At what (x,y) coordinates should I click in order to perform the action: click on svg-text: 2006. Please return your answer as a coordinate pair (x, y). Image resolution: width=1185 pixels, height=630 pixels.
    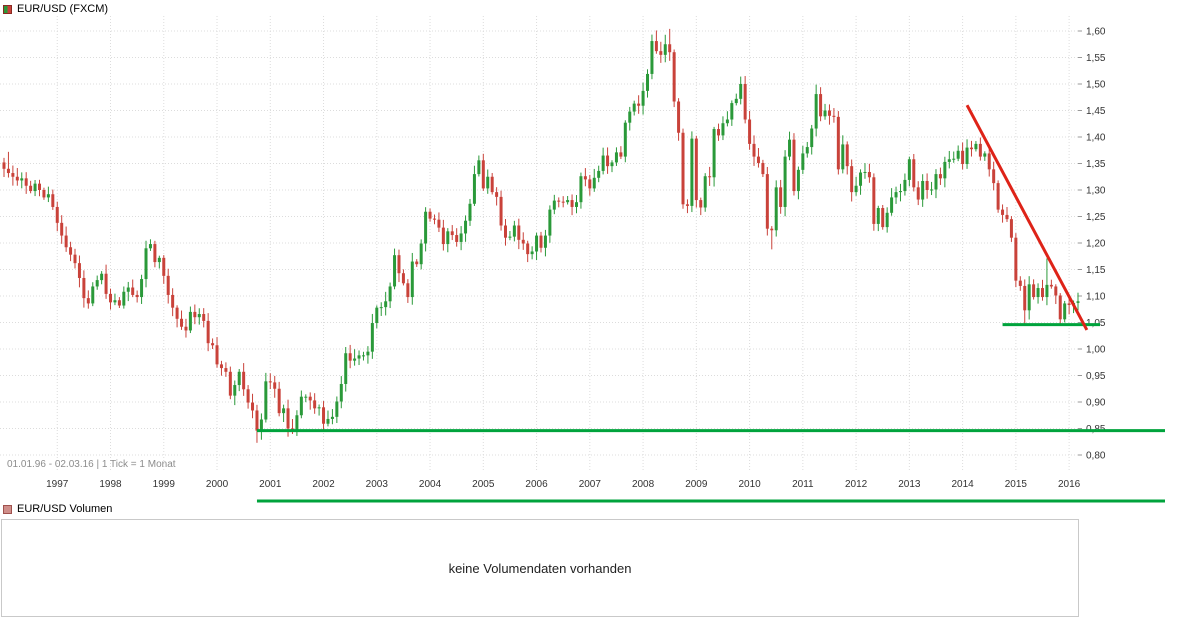
    Looking at the image, I should click on (536, 484).